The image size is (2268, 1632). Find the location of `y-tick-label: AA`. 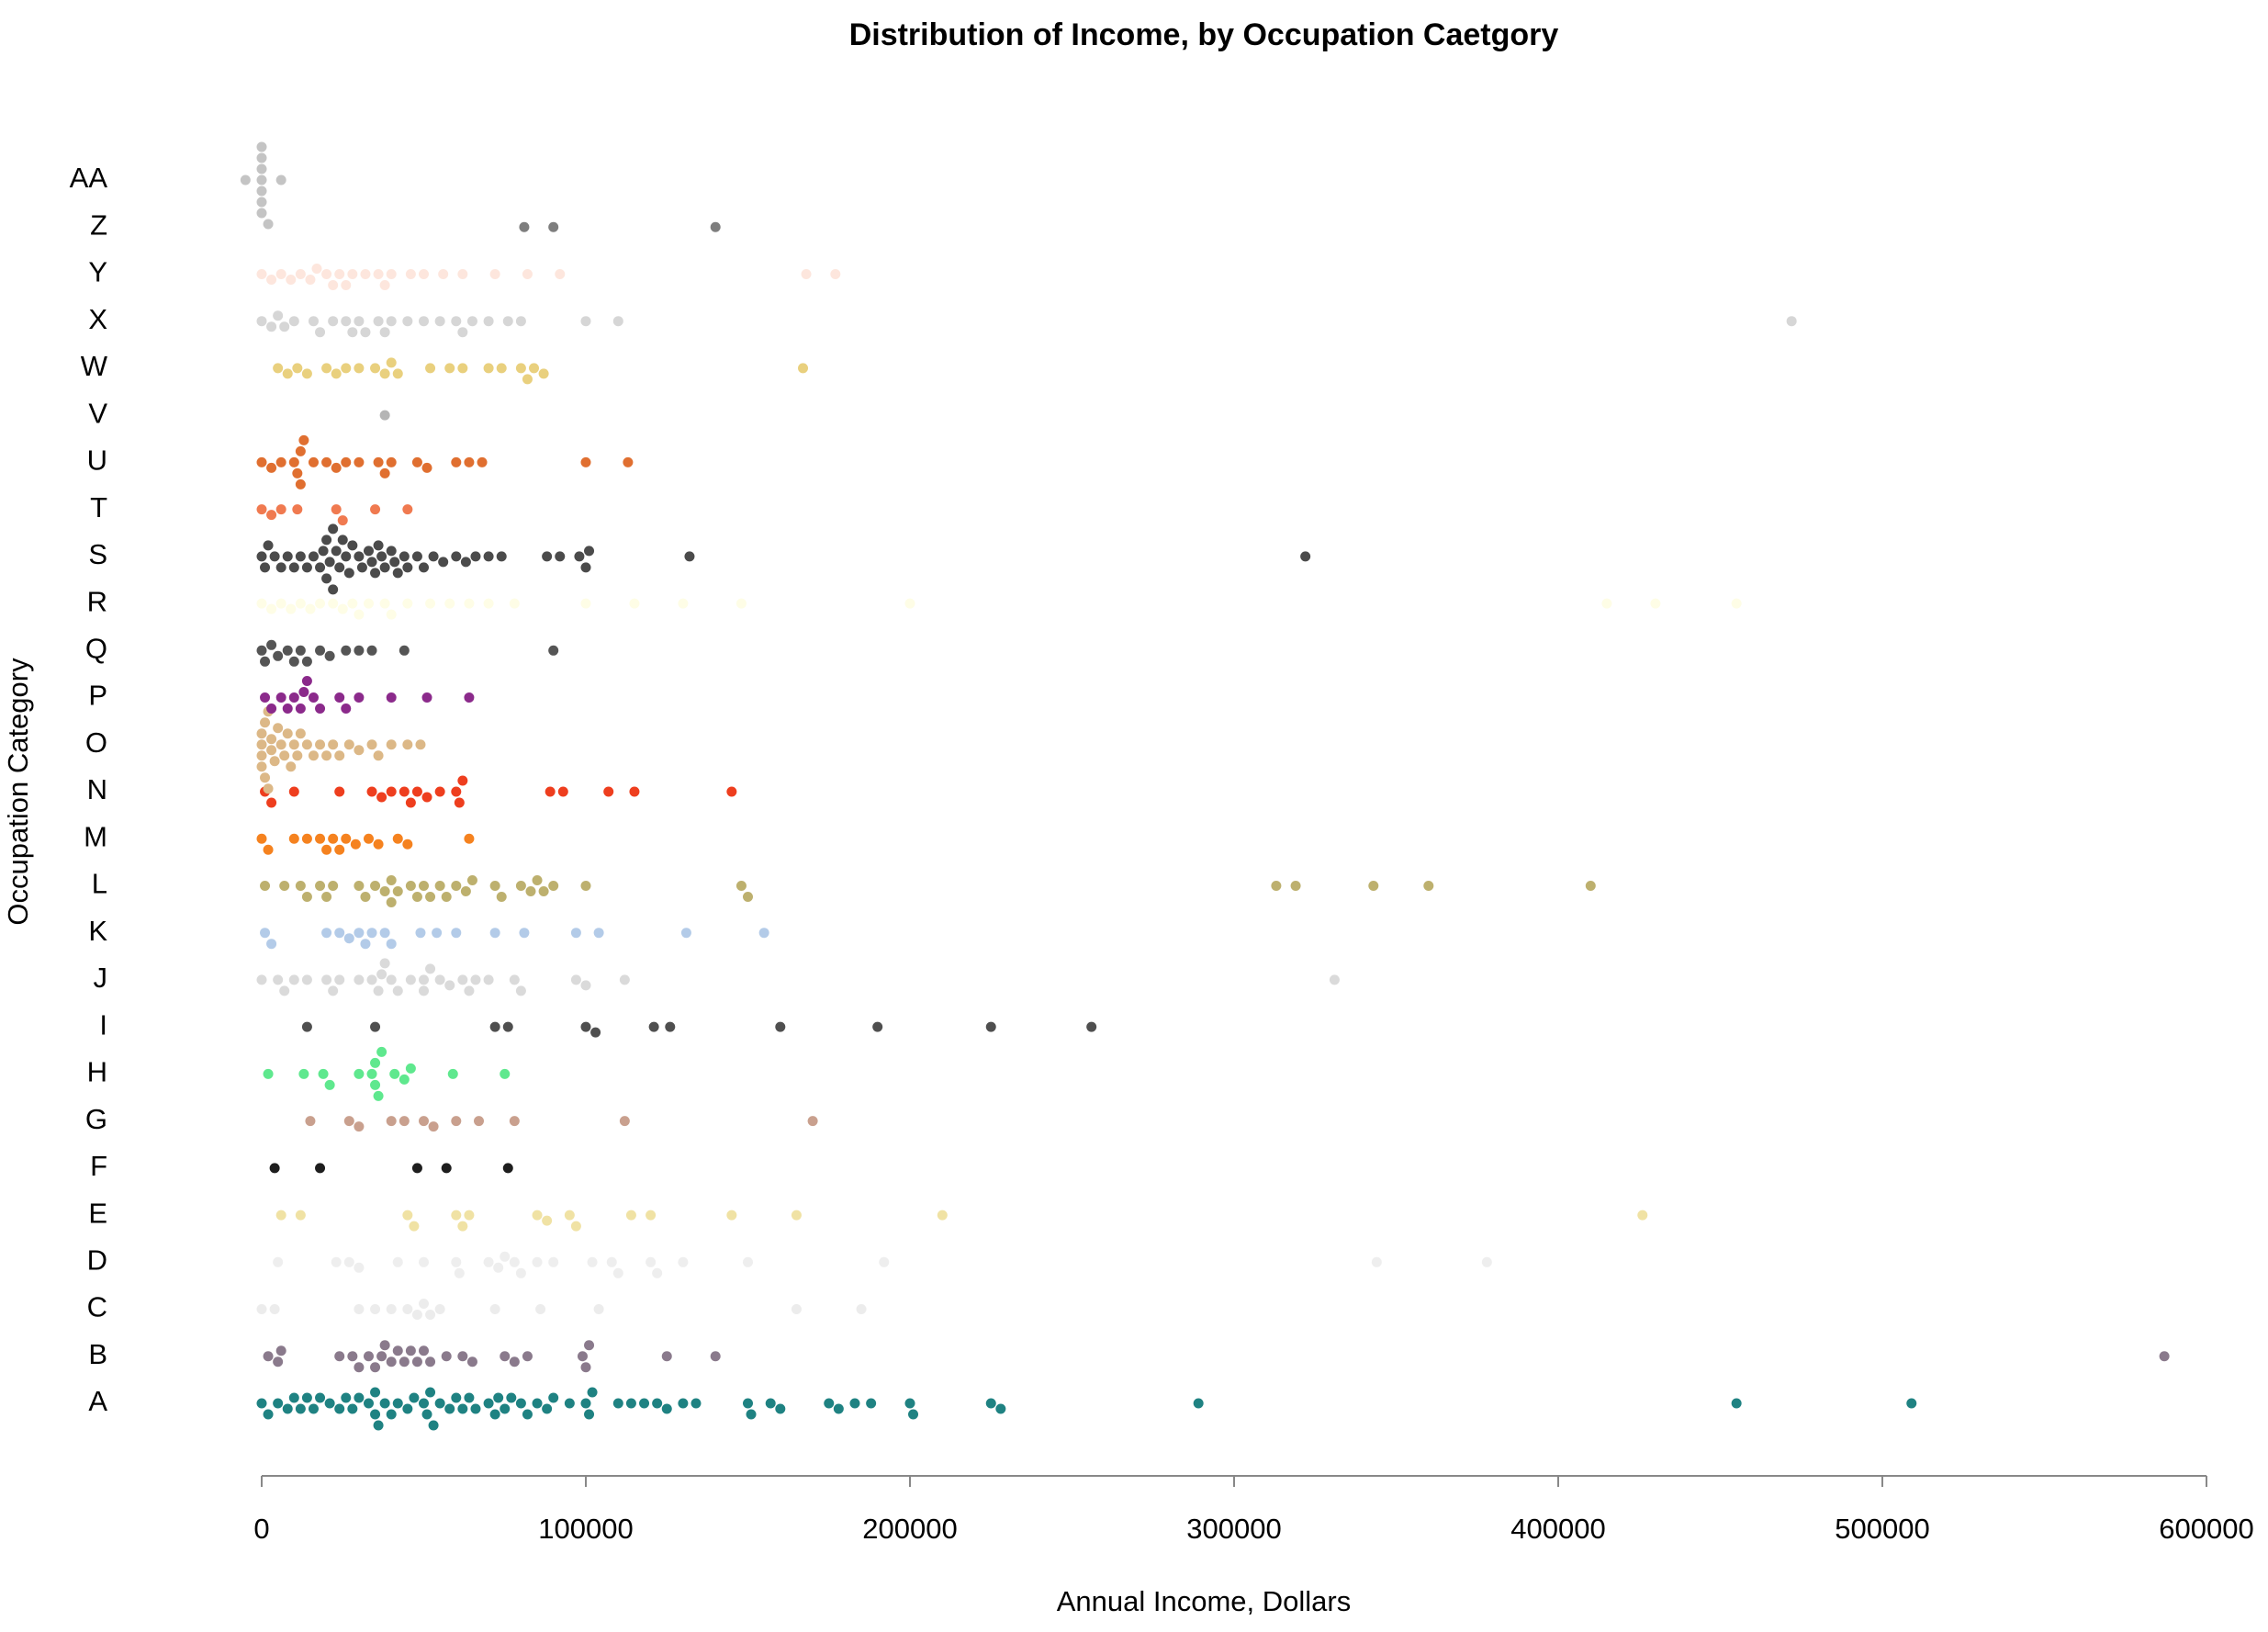

y-tick-label: AA is located at coordinates (89, 178).